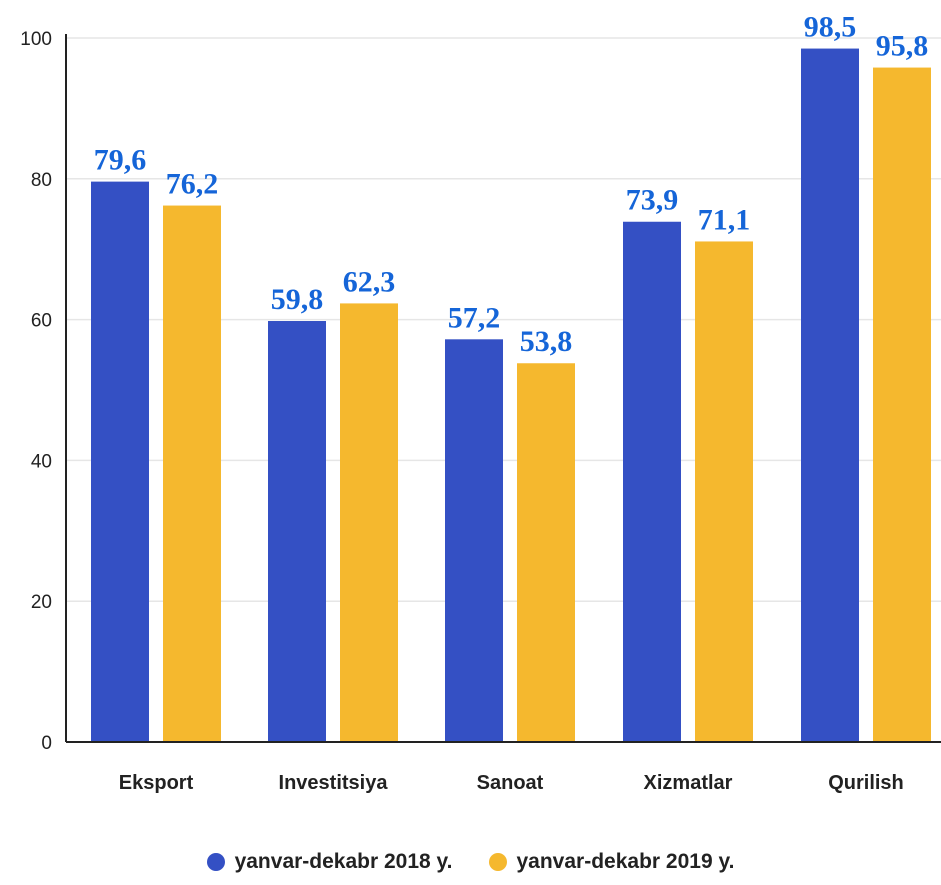 This screenshot has height=885, width=941. I want to click on bar-investitsiya-2019, so click(369, 522).